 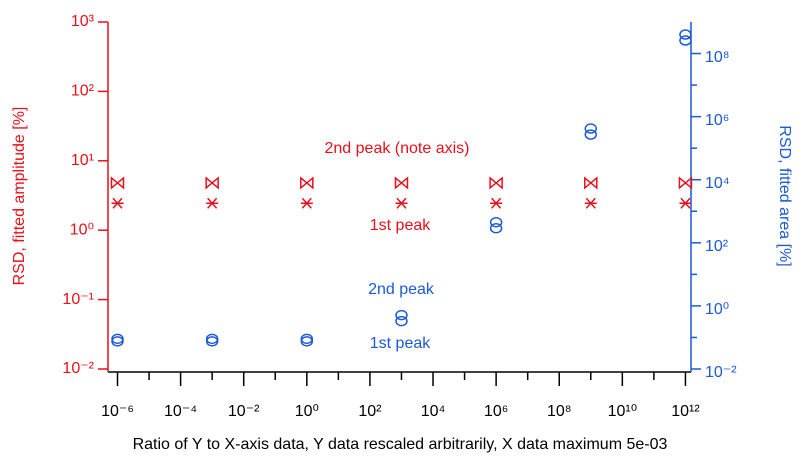 I want to click on series-label: 2nd peak, so click(x=401, y=289).